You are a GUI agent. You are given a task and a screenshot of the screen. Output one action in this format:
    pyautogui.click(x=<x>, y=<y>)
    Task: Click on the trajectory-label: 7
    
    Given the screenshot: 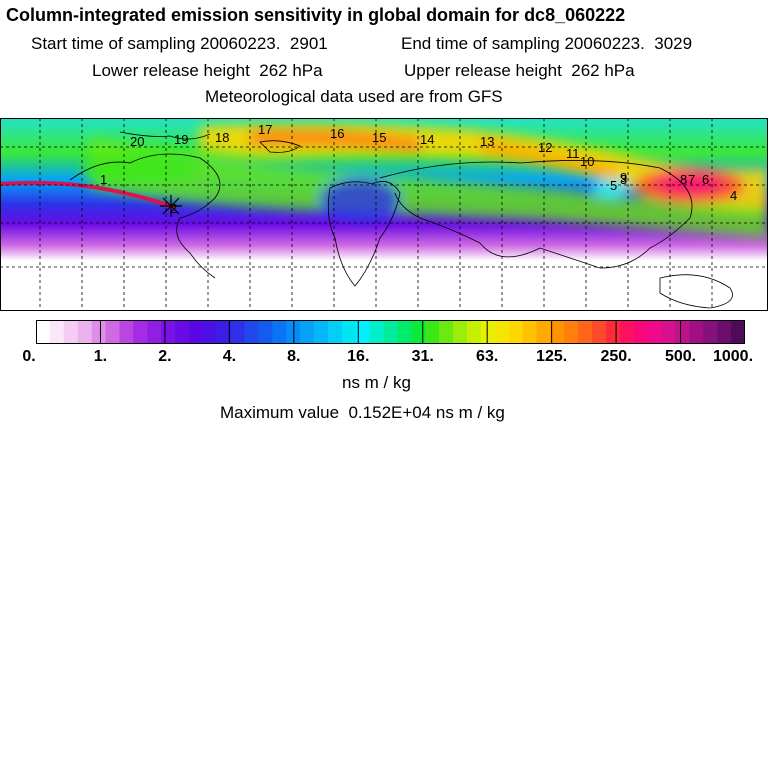 What is the action you would take?
    pyautogui.click(x=691, y=179)
    